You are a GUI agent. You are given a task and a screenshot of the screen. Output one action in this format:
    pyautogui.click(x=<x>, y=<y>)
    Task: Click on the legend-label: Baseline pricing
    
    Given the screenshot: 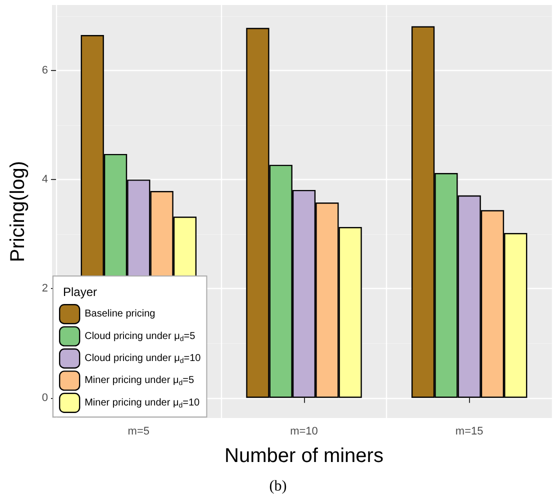 What is the action you would take?
    pyautogui.click(x=120, y=314)
    